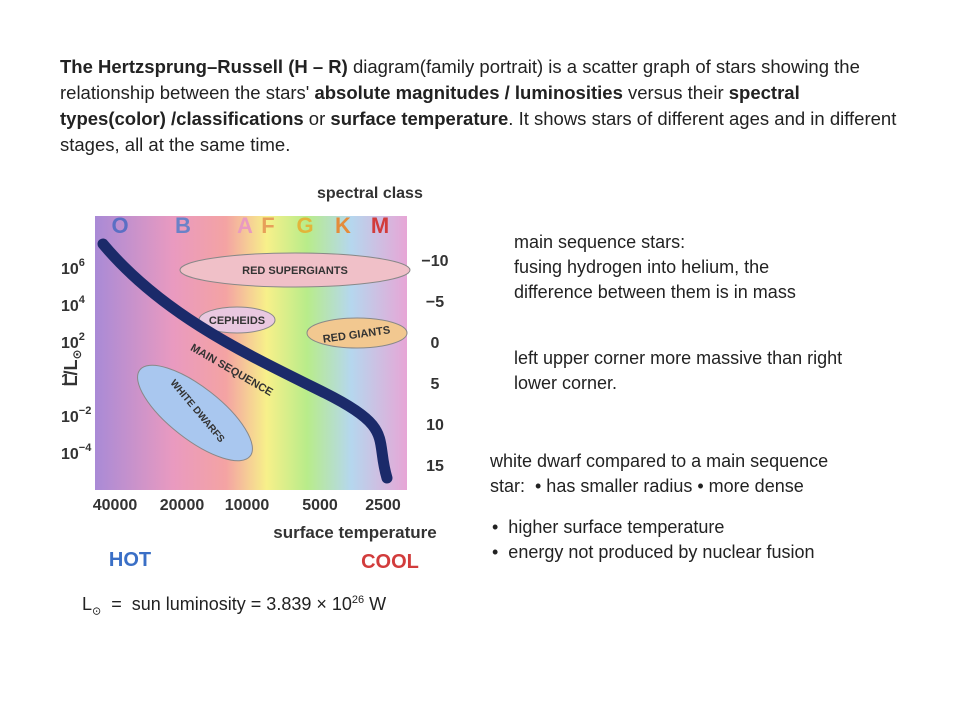 This screenshot has height=720, width=960. Describe the element at coordinates (119, 225) in the screenshot. I see `spectral-class: O` at that location.